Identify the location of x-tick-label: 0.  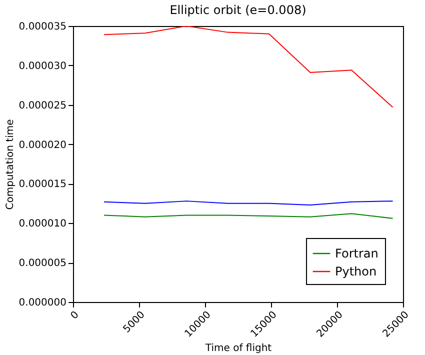
(75, 316).